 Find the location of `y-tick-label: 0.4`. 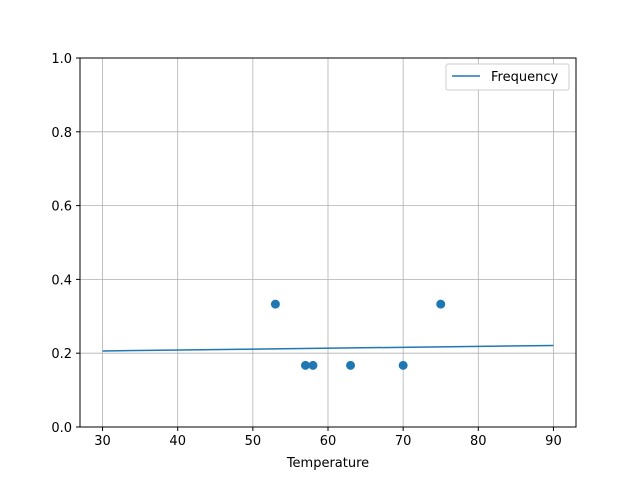

y-tick-label: 0.4 is located at coordinates (61, 280).